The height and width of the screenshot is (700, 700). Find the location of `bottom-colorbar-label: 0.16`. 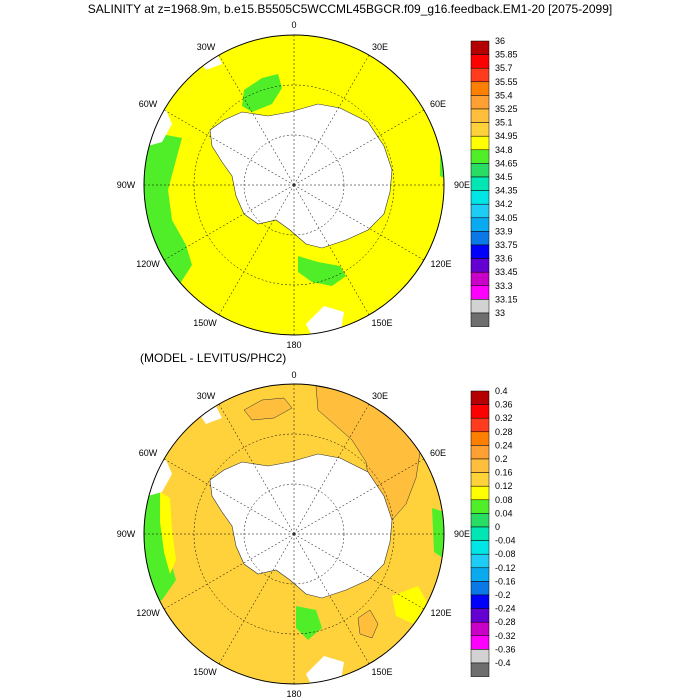

bottom-colorbar-label: 0.16 is located at coordinates (504, 473).